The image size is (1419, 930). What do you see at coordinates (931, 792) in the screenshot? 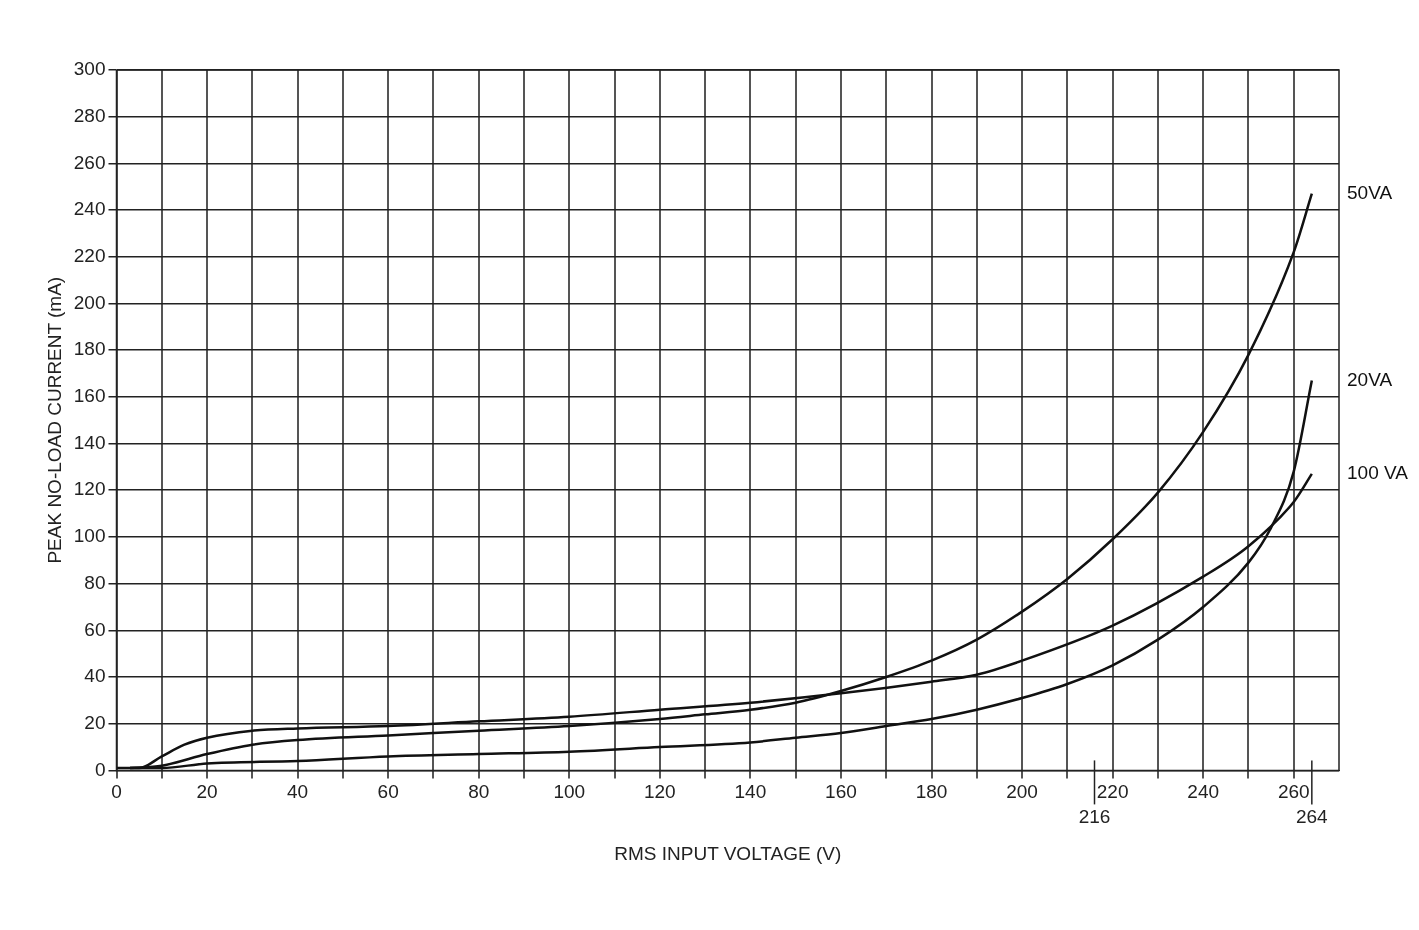
I see `x-tick-label: 180` at bounding box center [931, 792].